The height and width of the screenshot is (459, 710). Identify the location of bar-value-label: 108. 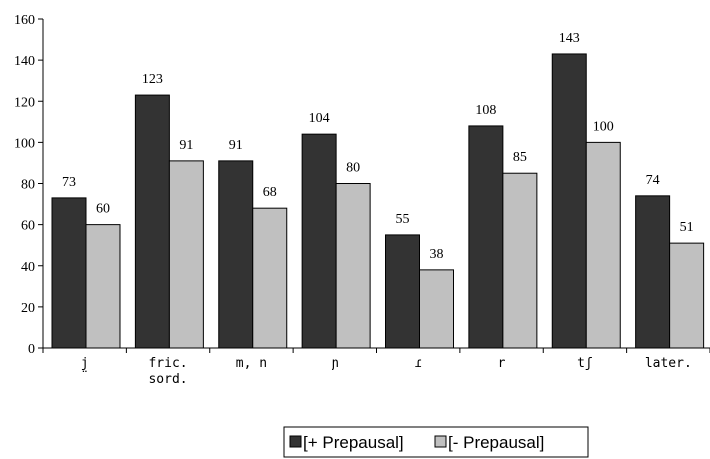
(485, 110).